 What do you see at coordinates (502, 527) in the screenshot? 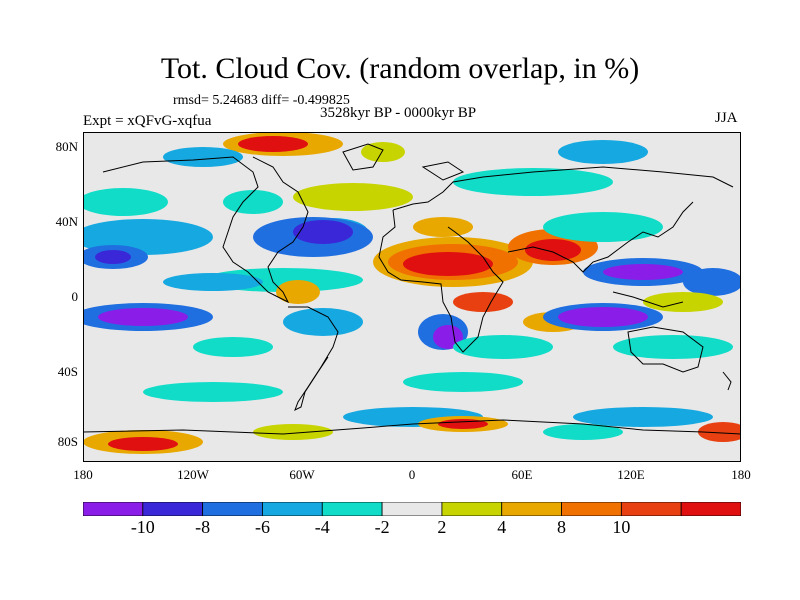
I see `colorbar-label: 4` at bounding box center [502, 527].